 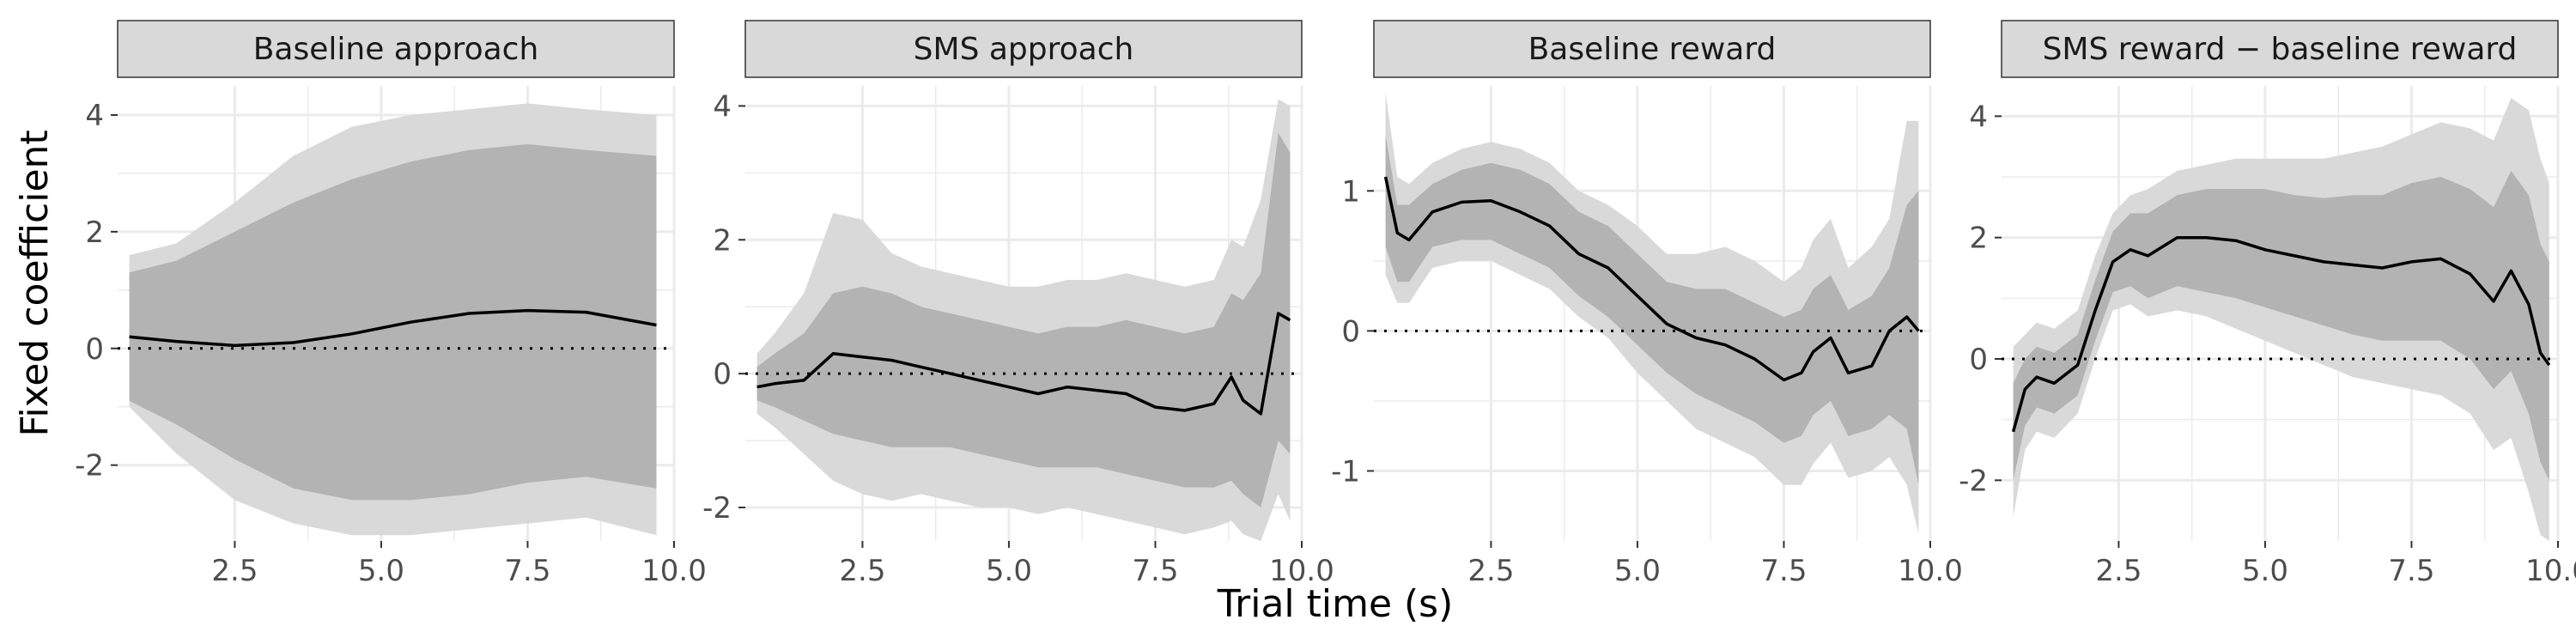 What do you see at coordinates (1335, 604) in the screenshot?
I see `x-axis-title: Trial time (s)` at bounding box center [1335, 604].